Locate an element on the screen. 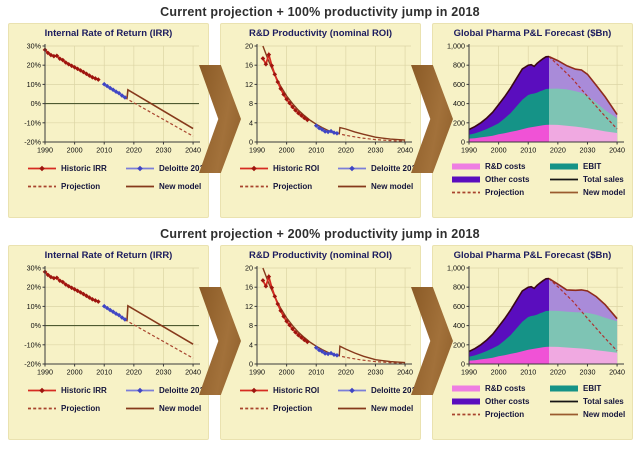  legend-item: Other costs is located at coordinates (499, 401).